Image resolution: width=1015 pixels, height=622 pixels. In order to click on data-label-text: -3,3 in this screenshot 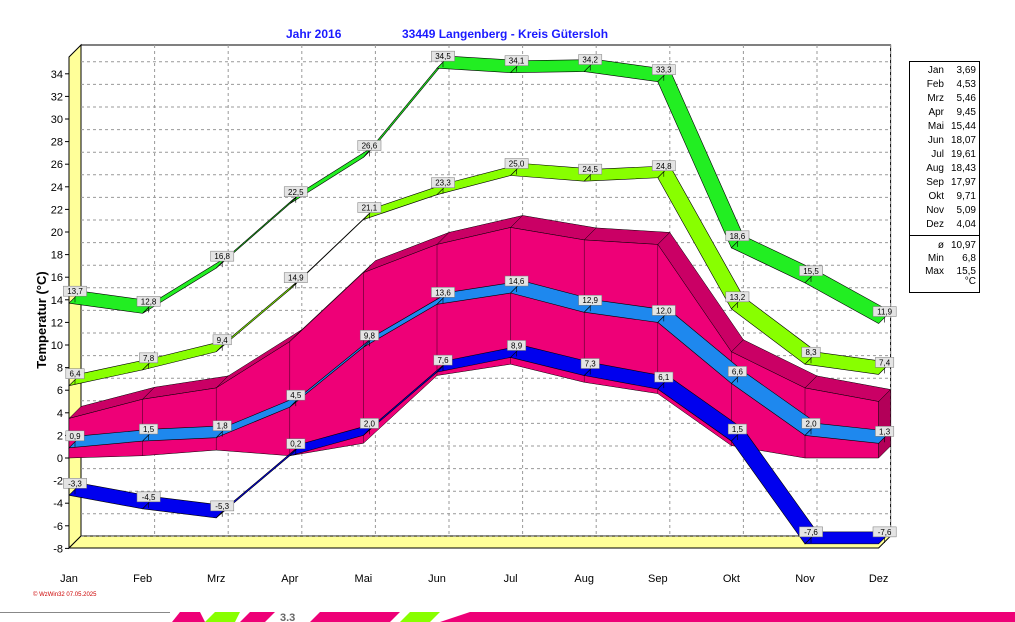, I will do `click(75, 483)`.